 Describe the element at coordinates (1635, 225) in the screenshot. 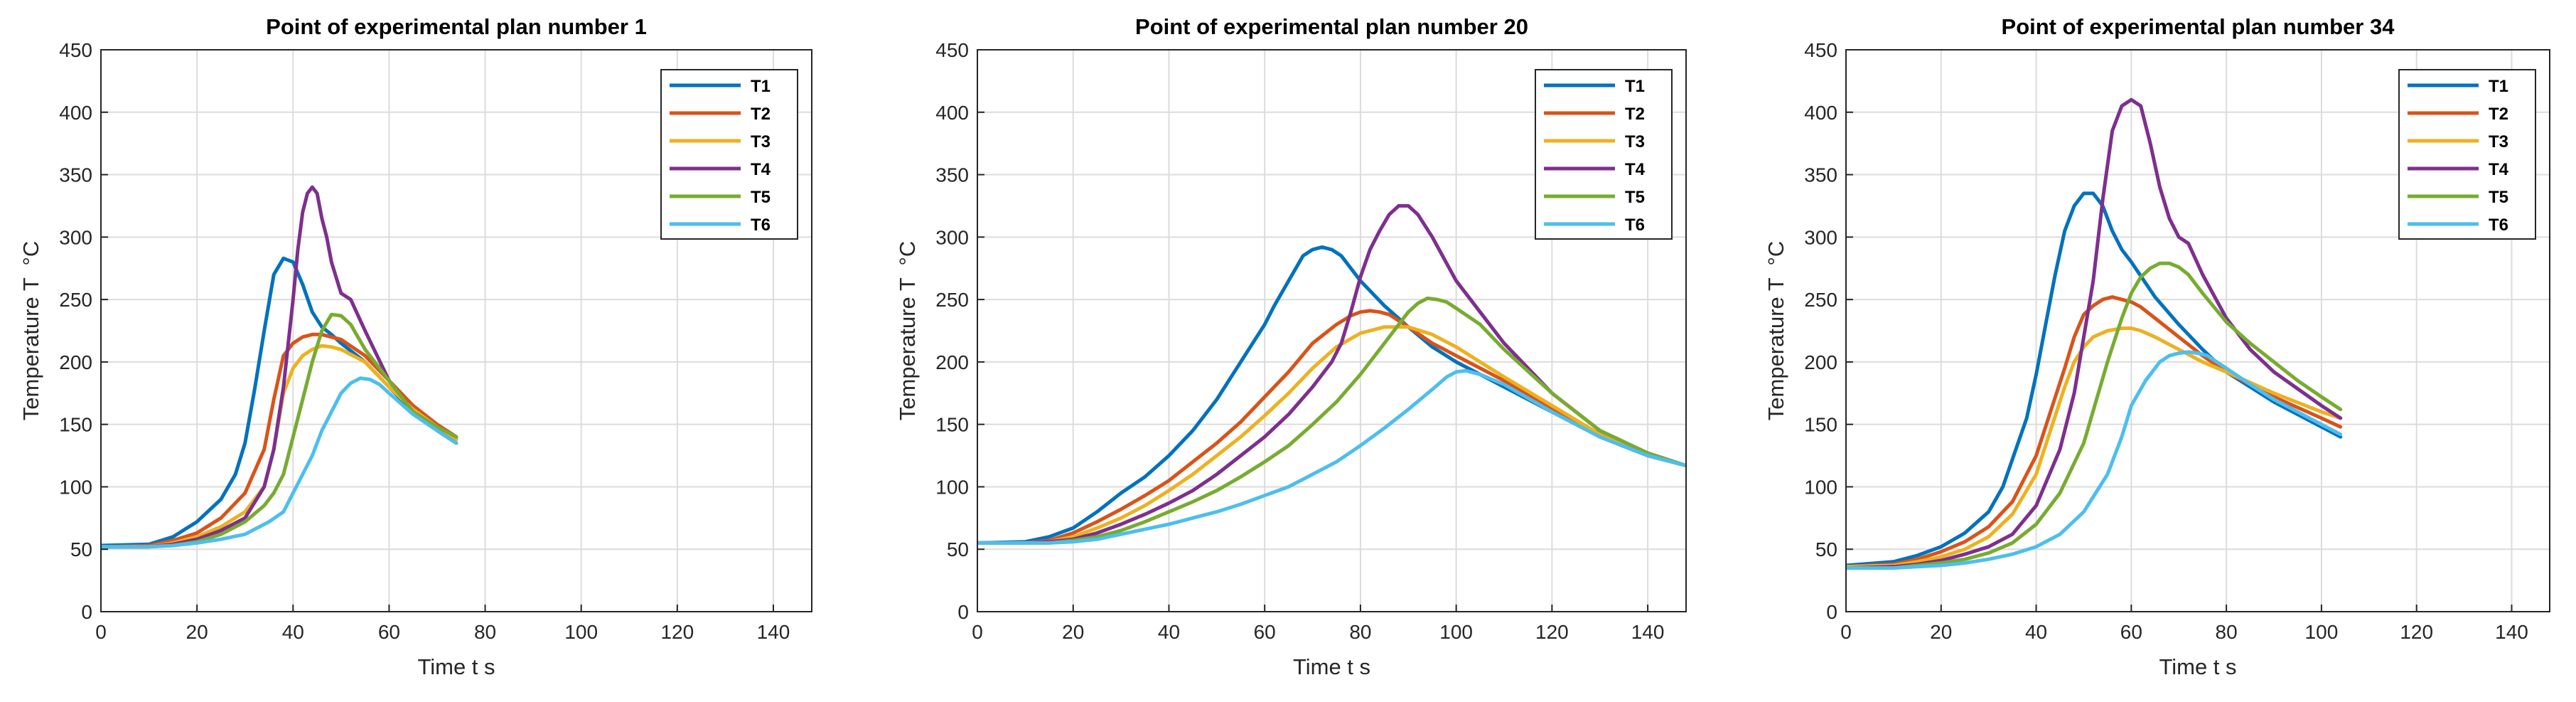

I see `legend-label-t6: T6` at that location.